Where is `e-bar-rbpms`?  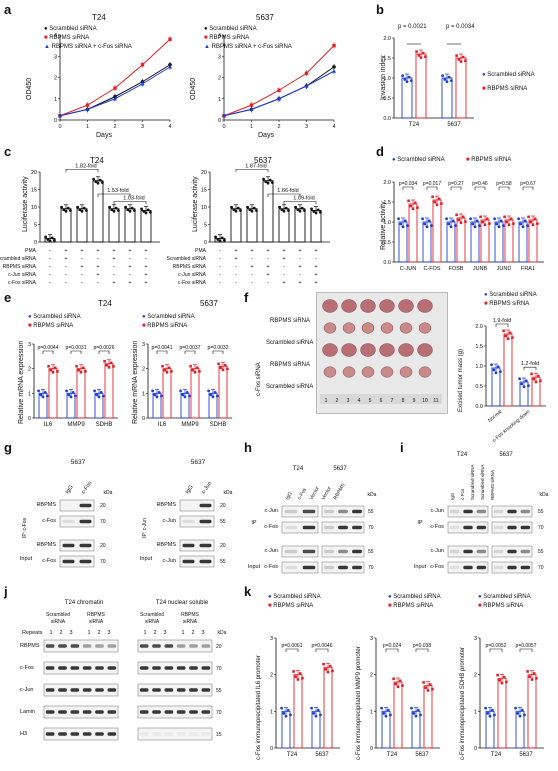
e-bar-rbpms is located at coordinates (195, 393).